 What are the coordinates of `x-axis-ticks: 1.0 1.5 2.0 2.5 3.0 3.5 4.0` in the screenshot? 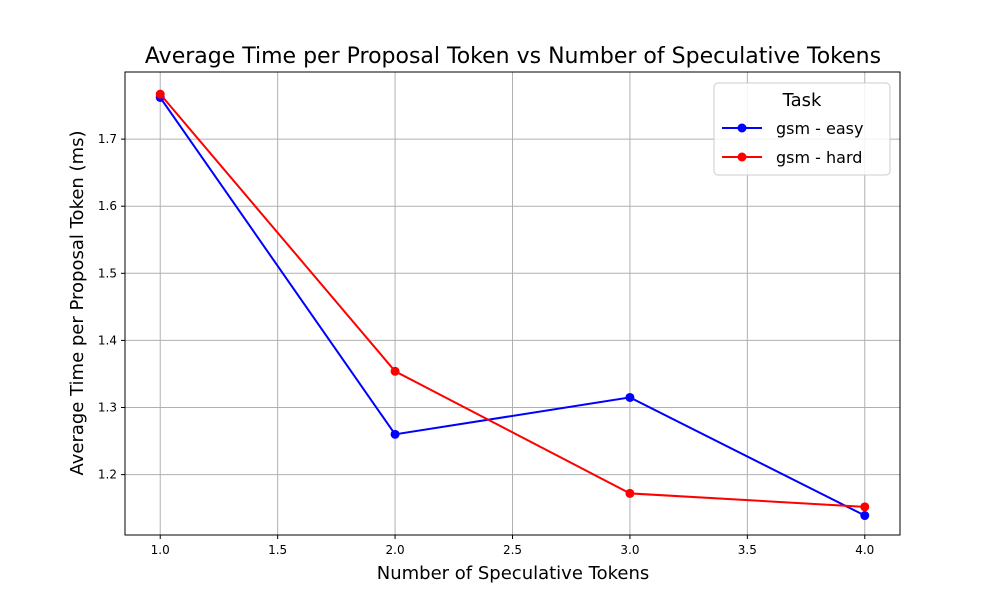 It's located at (512, 546).